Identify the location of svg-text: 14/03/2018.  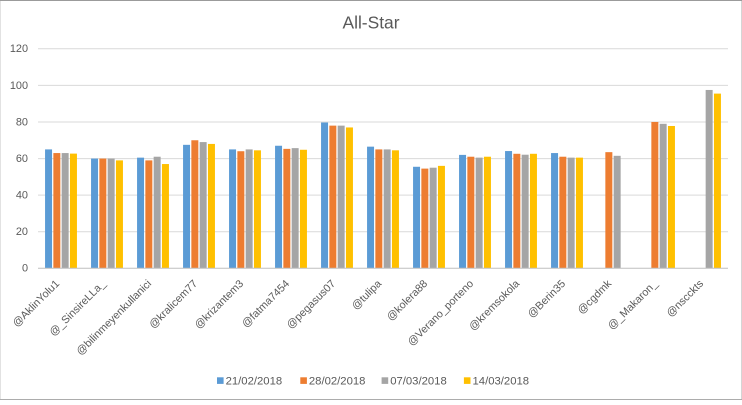
(501, 381).